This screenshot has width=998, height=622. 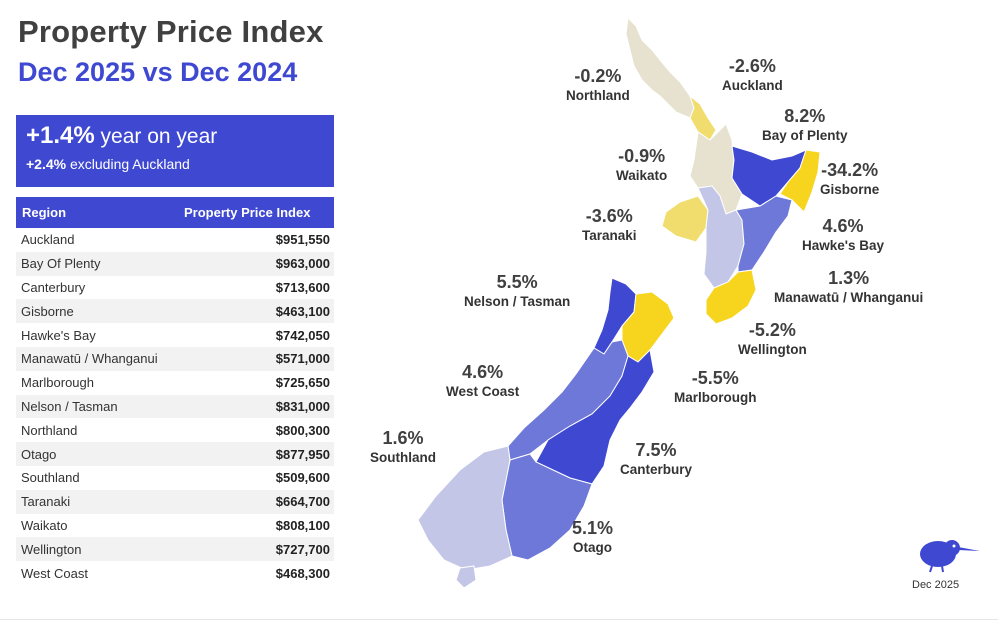 What do you see at coordinates (702, 117) in the screenshot?
I see `region-auckland` at bounding box center [702, 117].